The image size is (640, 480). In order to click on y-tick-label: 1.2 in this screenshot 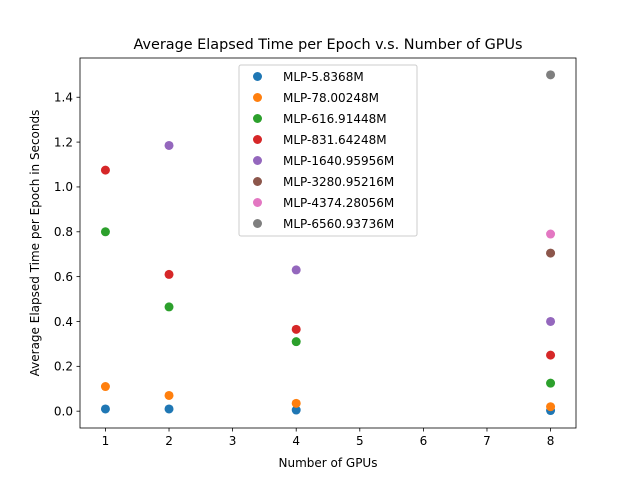, I will do `click(63, 142)`.